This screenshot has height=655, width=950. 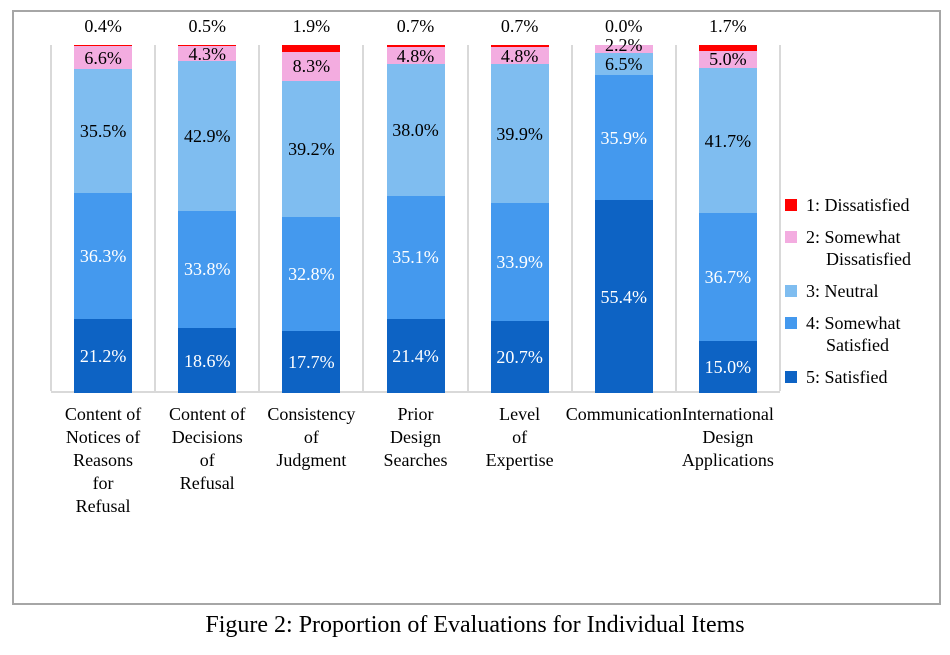 What do you see at coordinates (415, 26) in the screenshot?
I see `data-label-series1: 0.7%` at bounding box center [415, 26].